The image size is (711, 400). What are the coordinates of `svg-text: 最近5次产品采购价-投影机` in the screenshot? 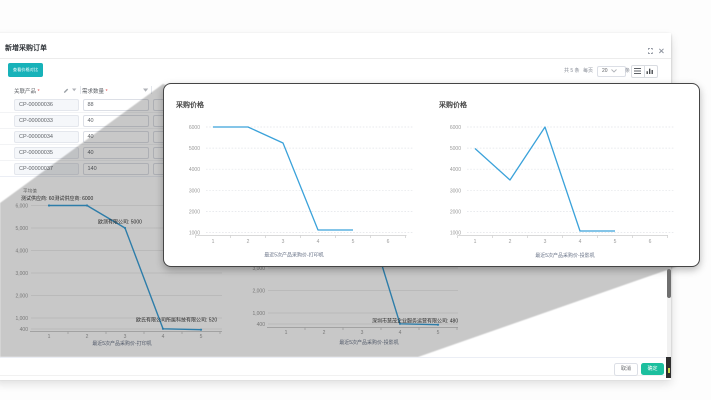 It's located at (564, 255).